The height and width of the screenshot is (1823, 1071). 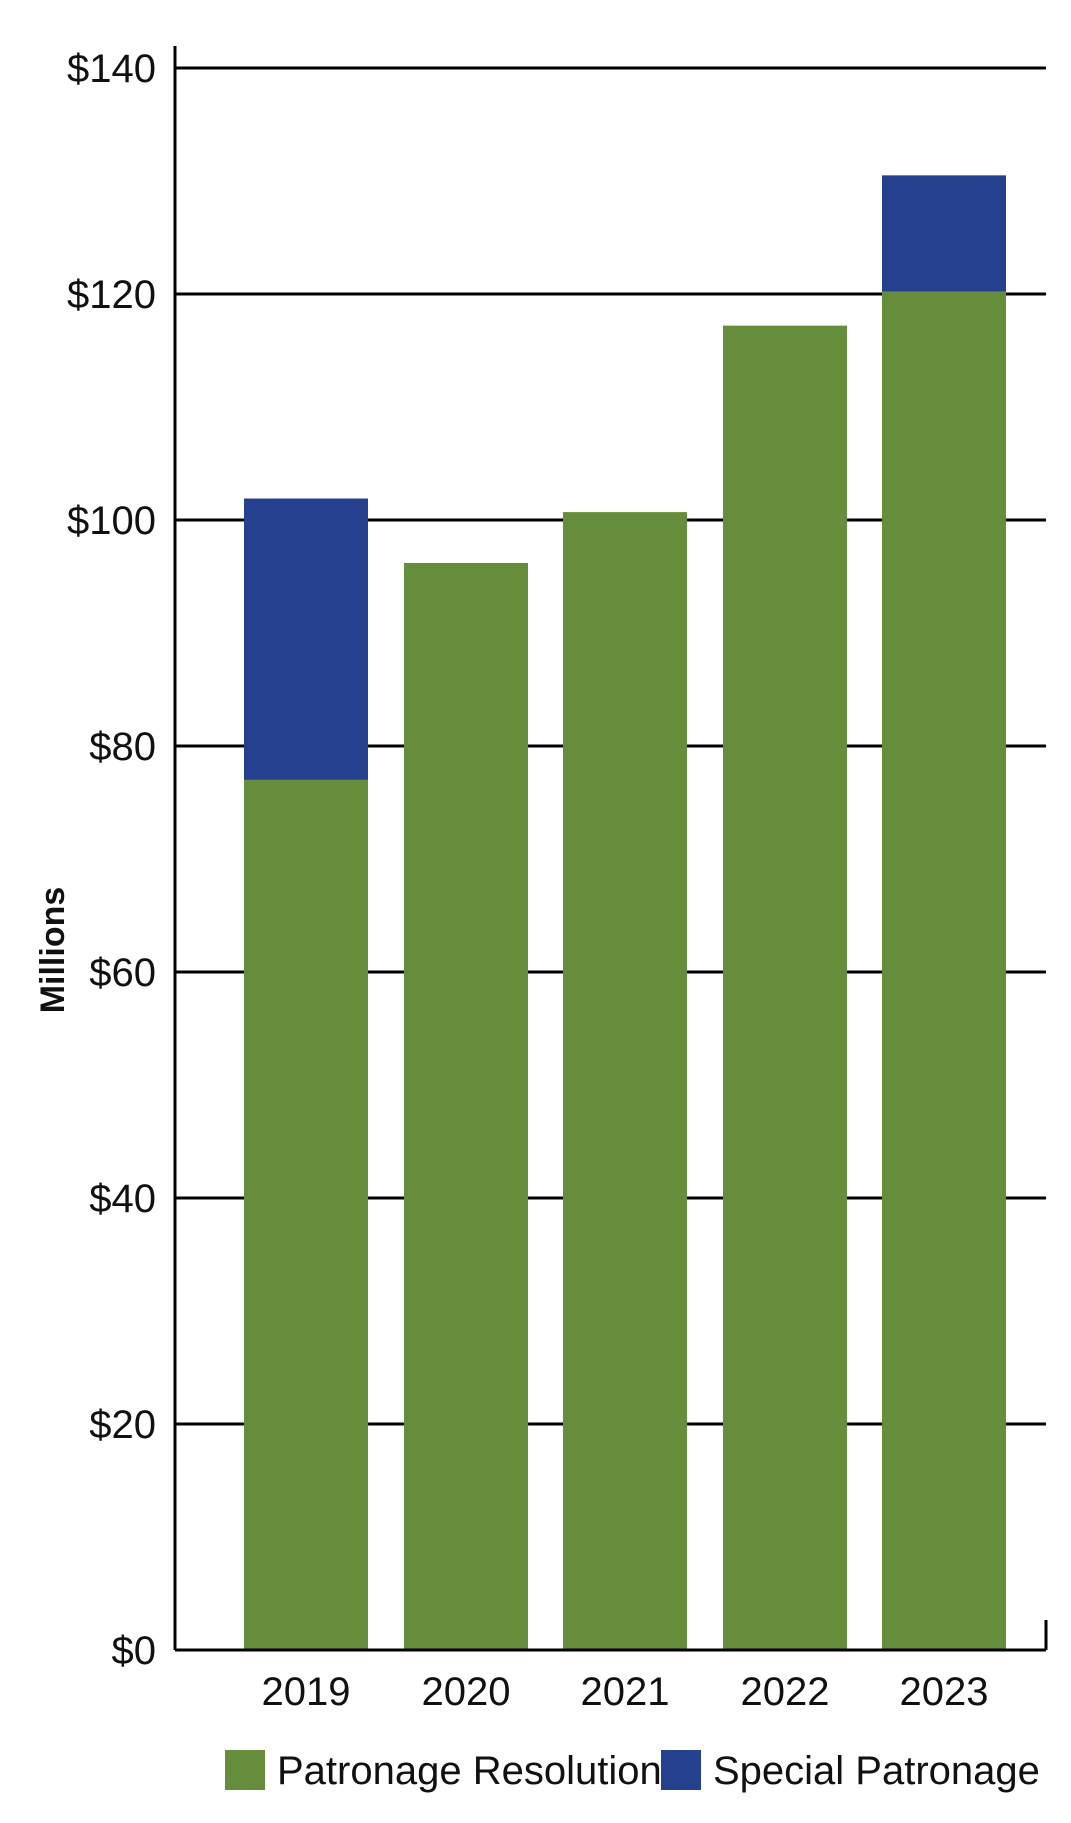 I want to click on x-tick-label: 2019, so click(x=306, y=1692).